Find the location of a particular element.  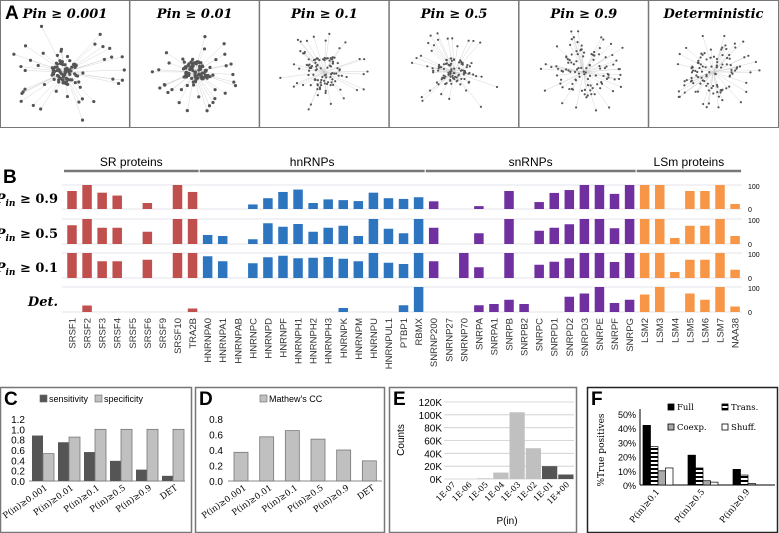

gene-label: HNRNPC is located at coordinates (253, 338).